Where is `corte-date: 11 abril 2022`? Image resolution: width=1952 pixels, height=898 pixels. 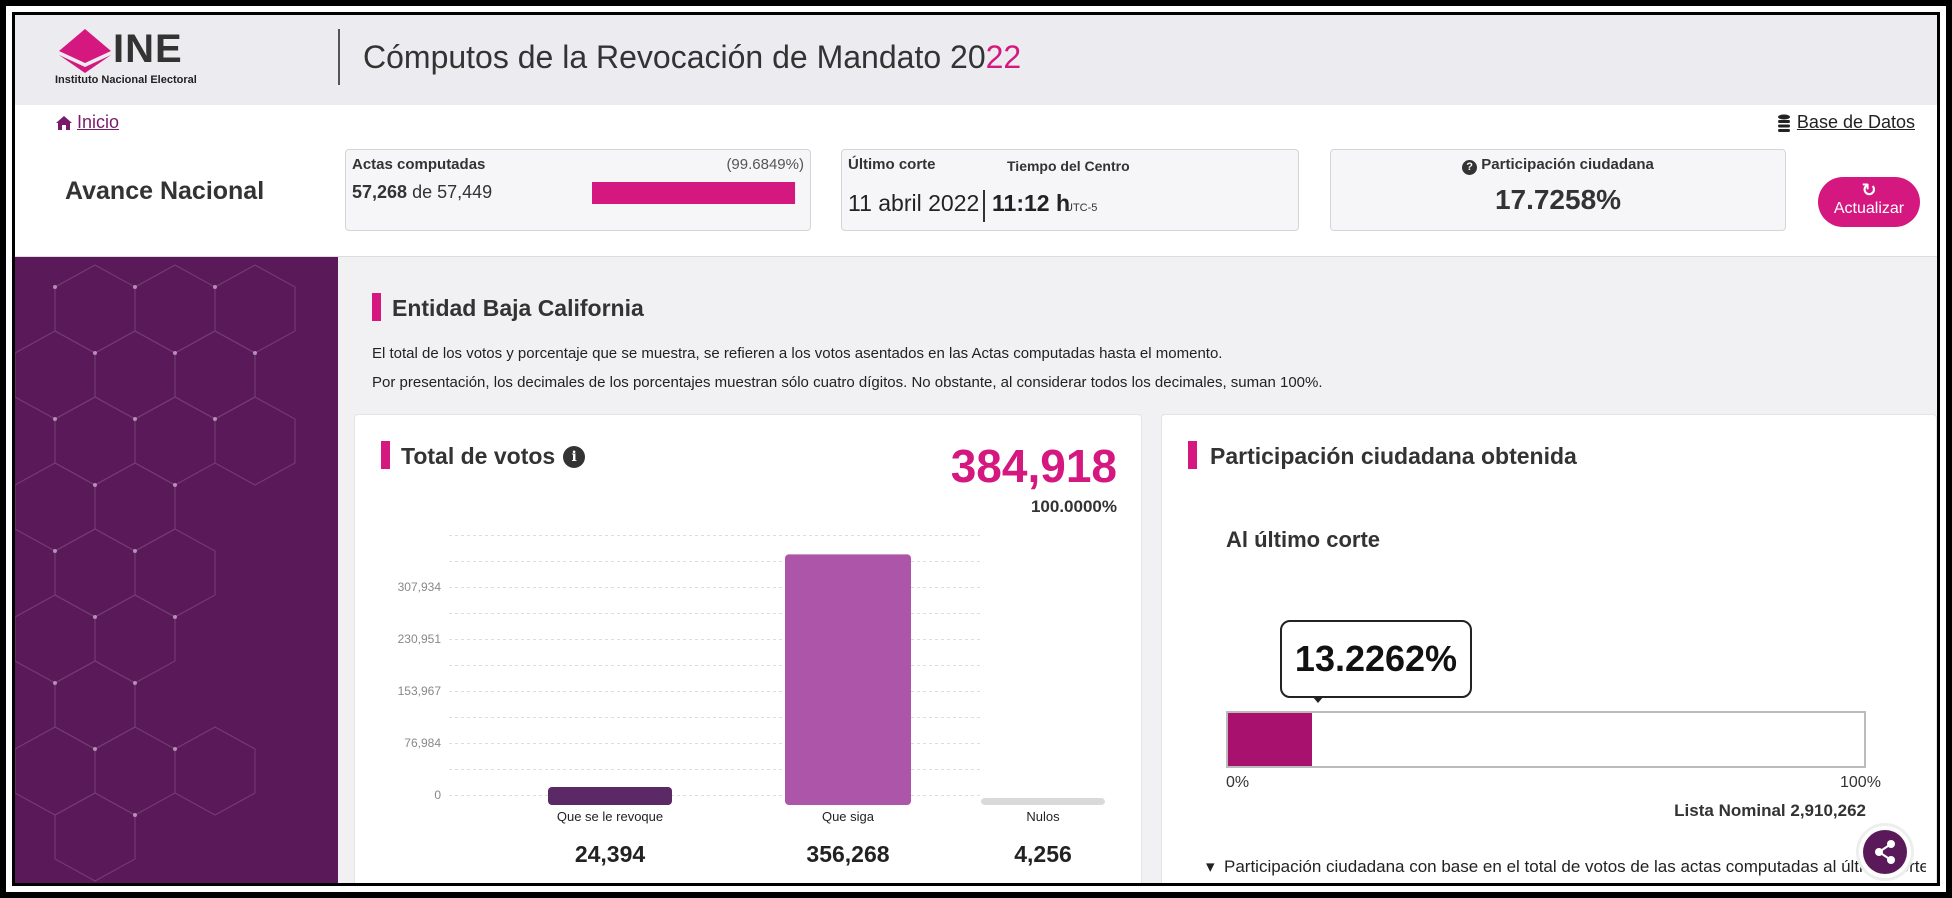
corte-date: 11 abril 2022 is located at coordinates (914, 203).